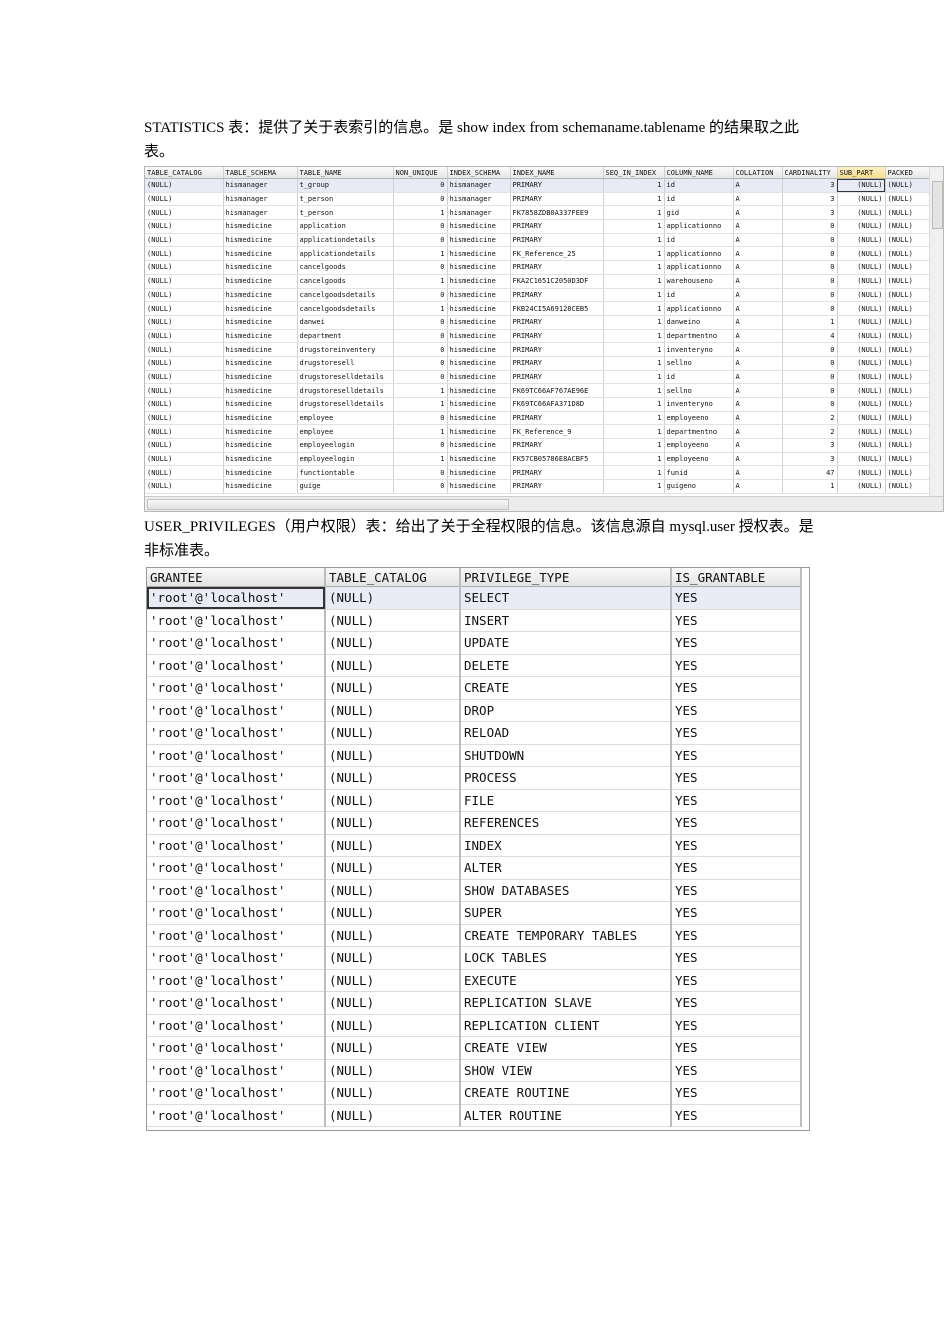 The image size is (950, 1344). What do you see at coordinates (557, 213) in the screenshot?
I see `table-cell: FK7858ZDB0A337FEE9` at bounding box center [557, 213].